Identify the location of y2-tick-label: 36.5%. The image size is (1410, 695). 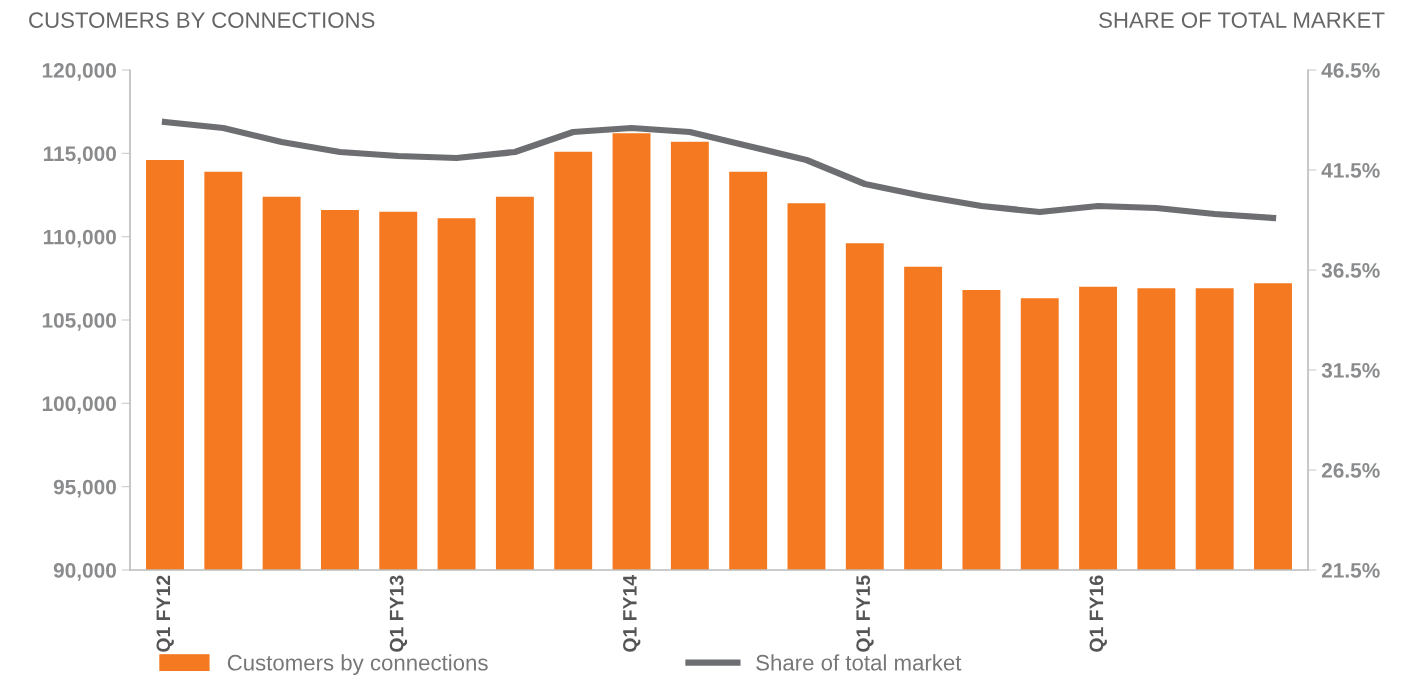
(1350, 270).